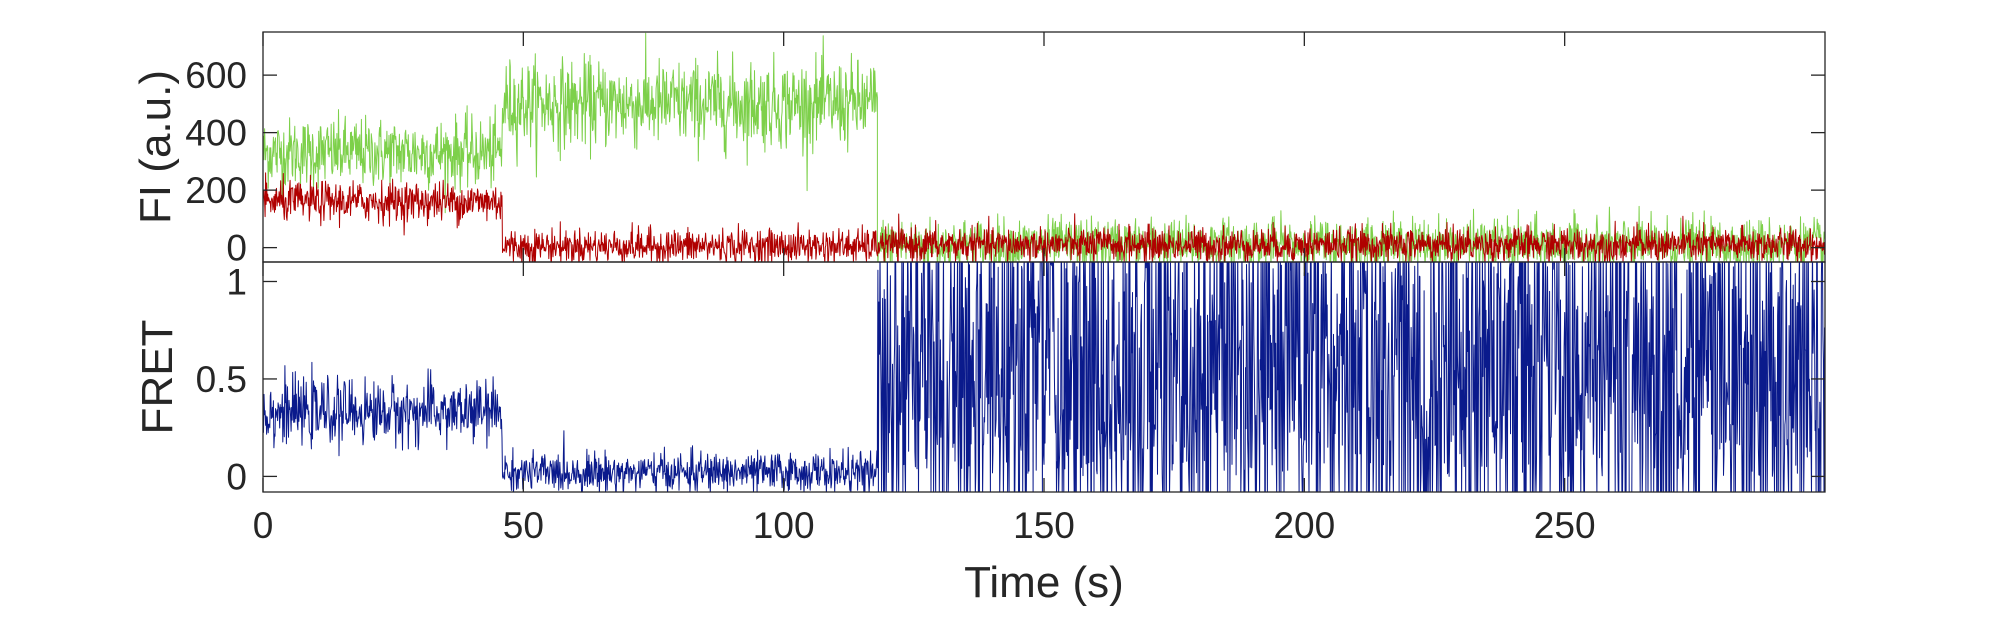 This screenshot has width=2005, height=625. I want to click on y-tick-label: 0.5, so click(221, 379).